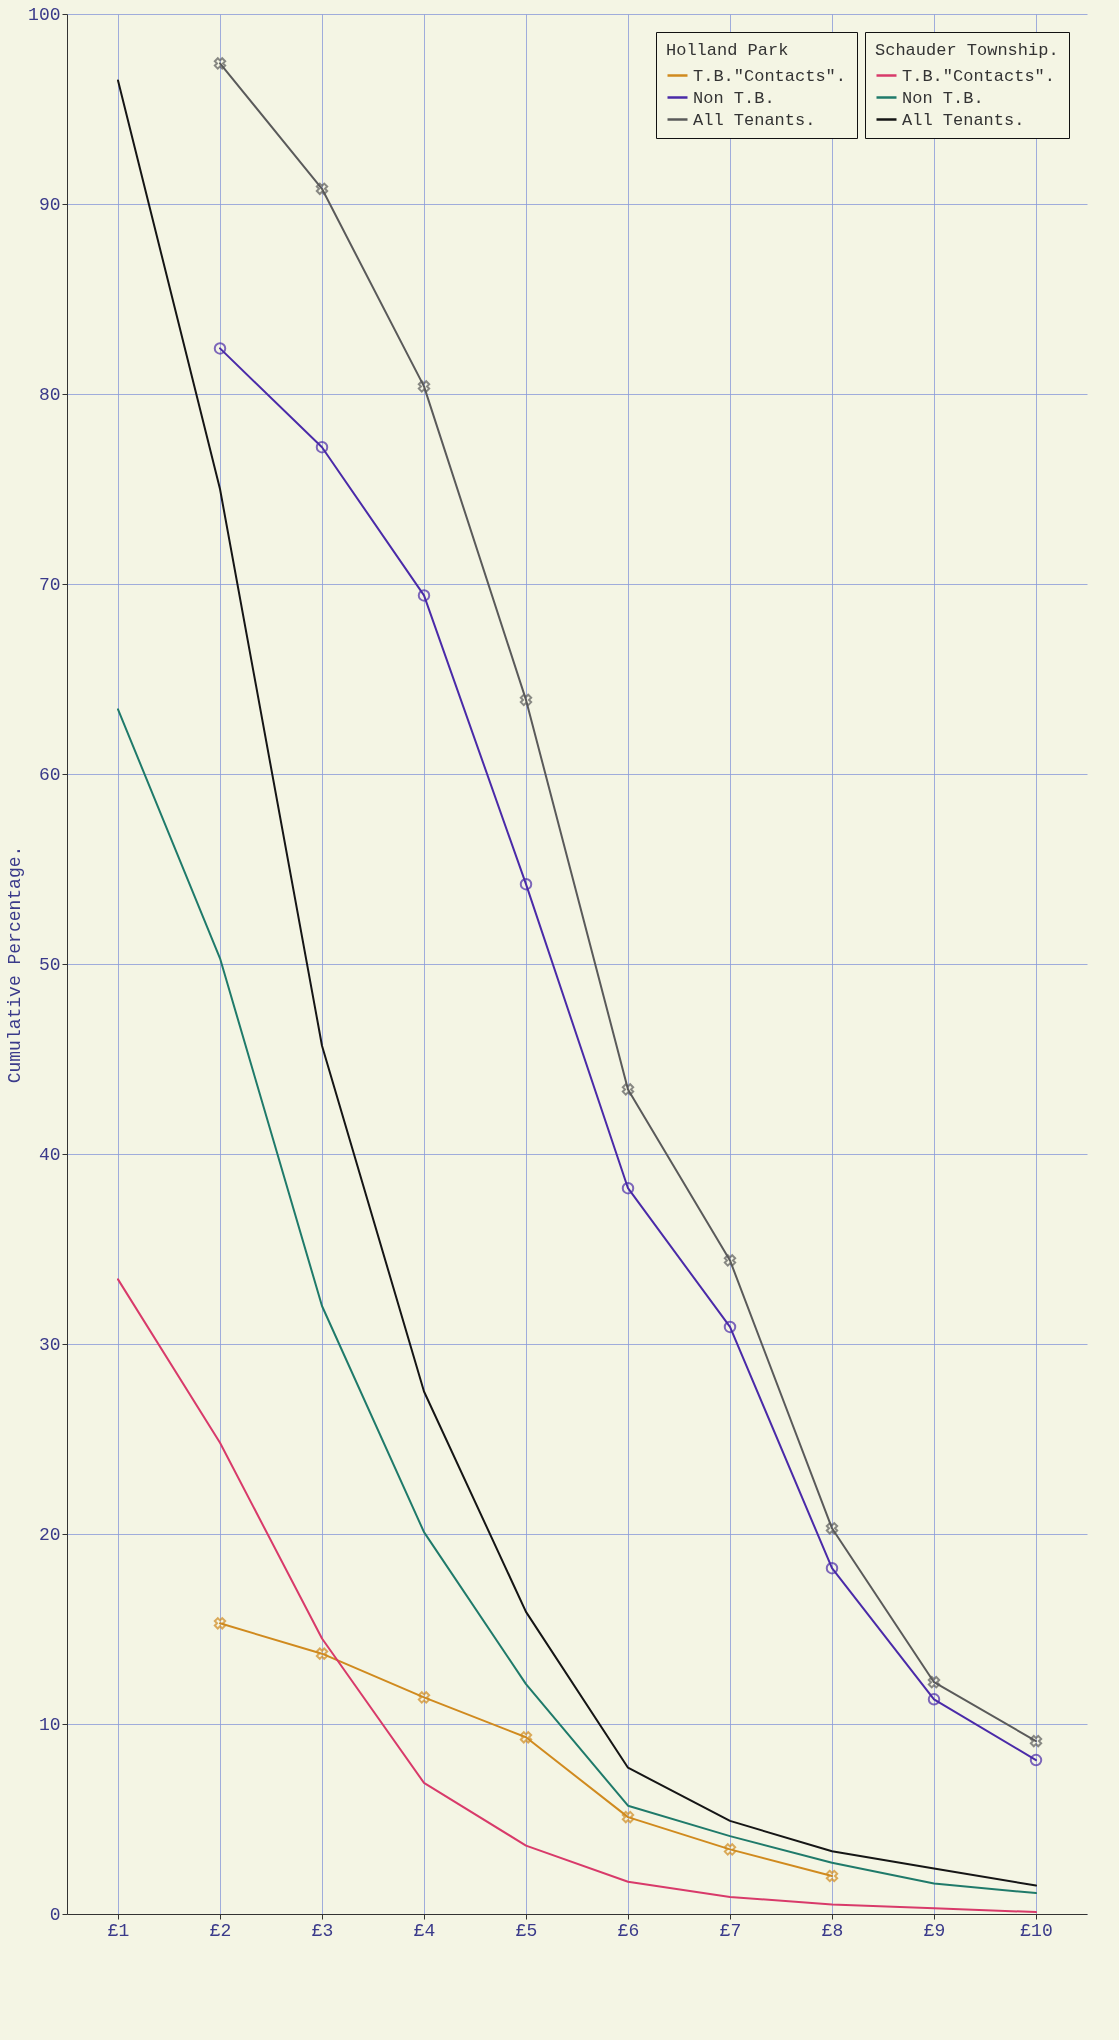 The image size is (1119, 2040). Describe the element at coordinates (727, 50) in the screenshot. I see `annotation: Holland Park` at that location.